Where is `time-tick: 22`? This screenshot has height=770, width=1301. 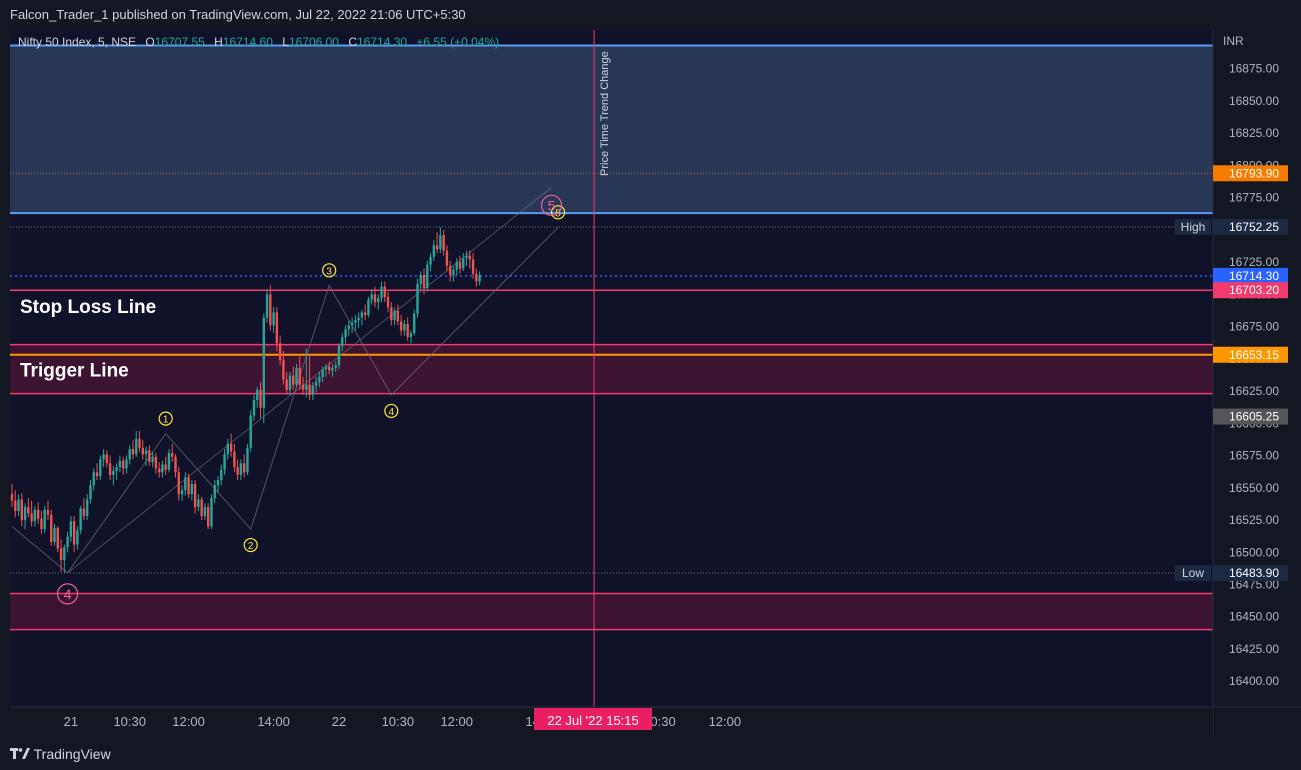 time-tick: 22 is located at coordinates (339, 721).